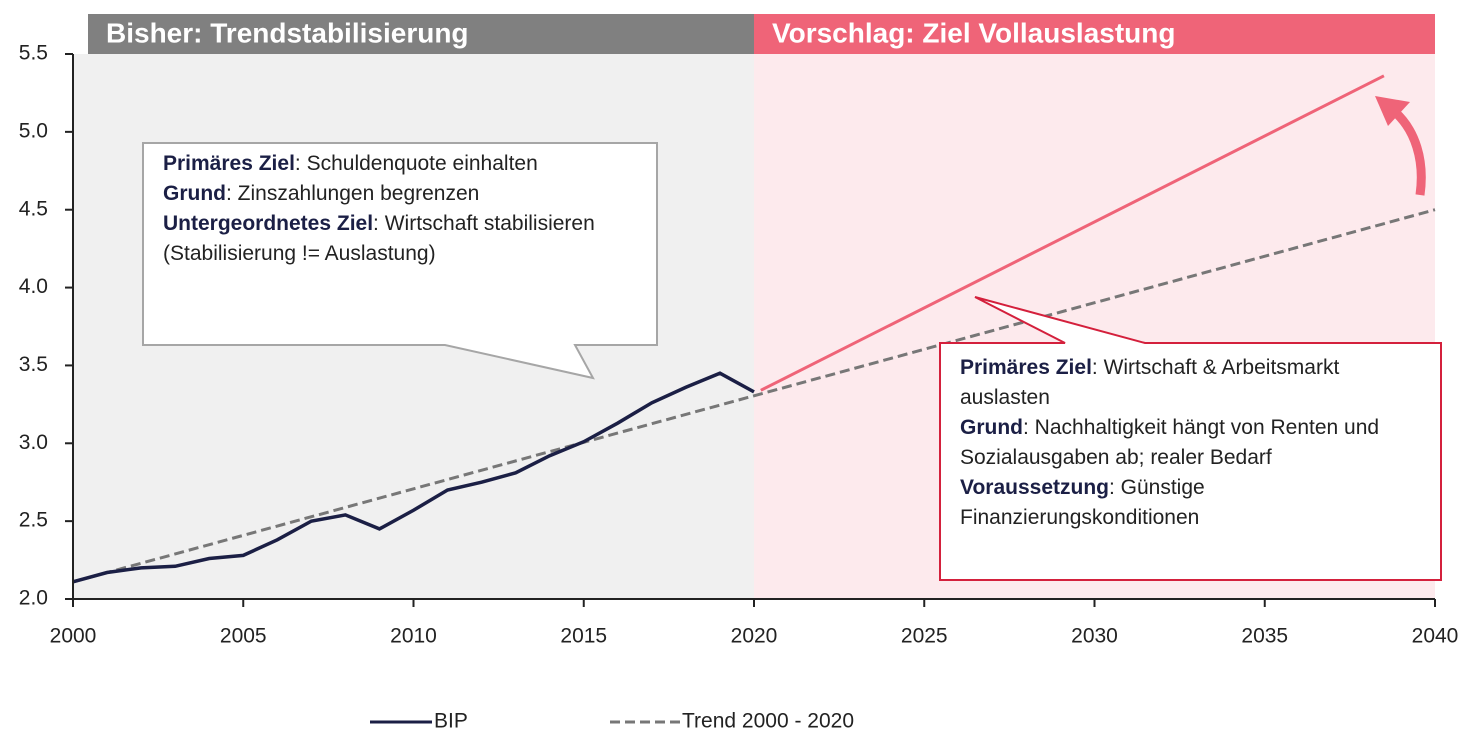 Image resolution: width=1468 pixels, height=737 pixels. Describe the element at coordinates (33, 286) in the screenshot. I see `y-tick-label: 4.0` at that location.